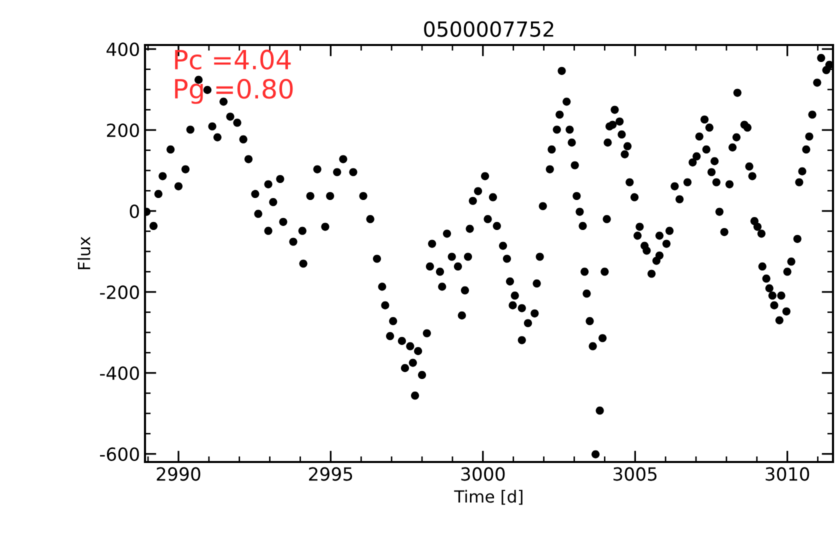 The height and width of the screenshot is (546, 838). What do you see at coordinates (119, 454) in the screenshot?
I see `y-tick-label: -600` at bounding box center [119, 454].